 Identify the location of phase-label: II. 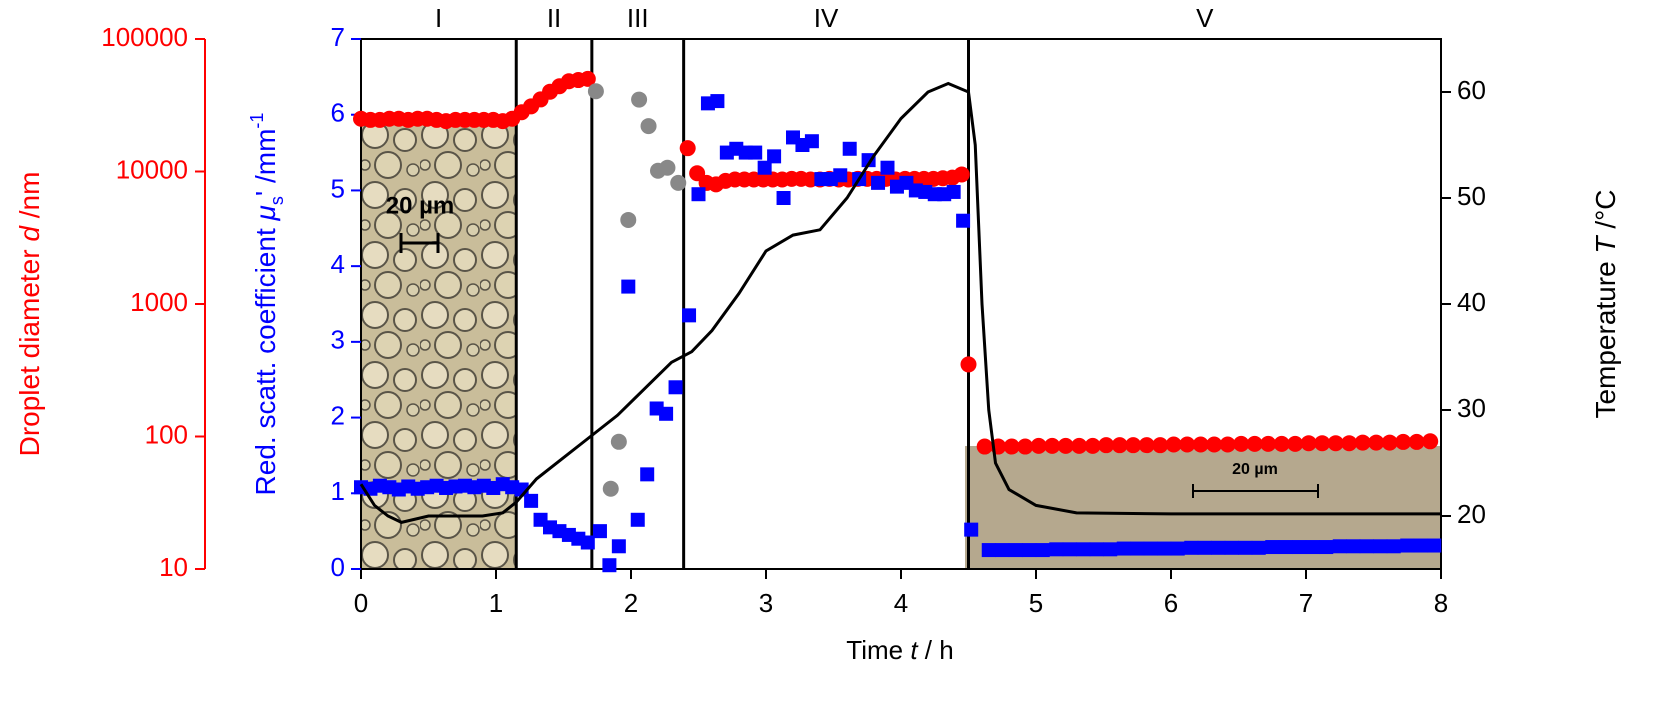
(554, 18).